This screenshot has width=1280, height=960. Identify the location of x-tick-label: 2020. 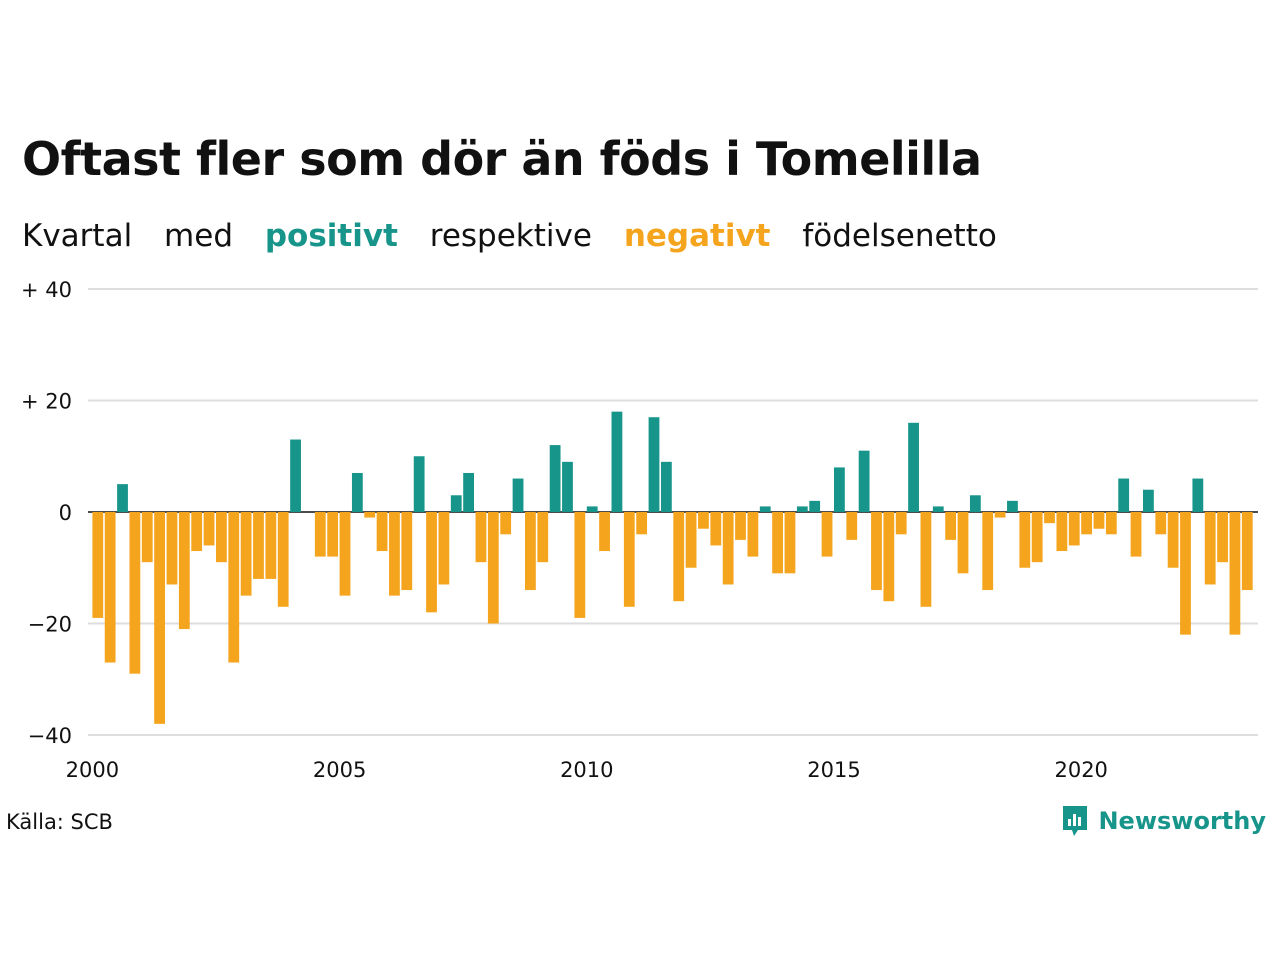
(1080, 770).